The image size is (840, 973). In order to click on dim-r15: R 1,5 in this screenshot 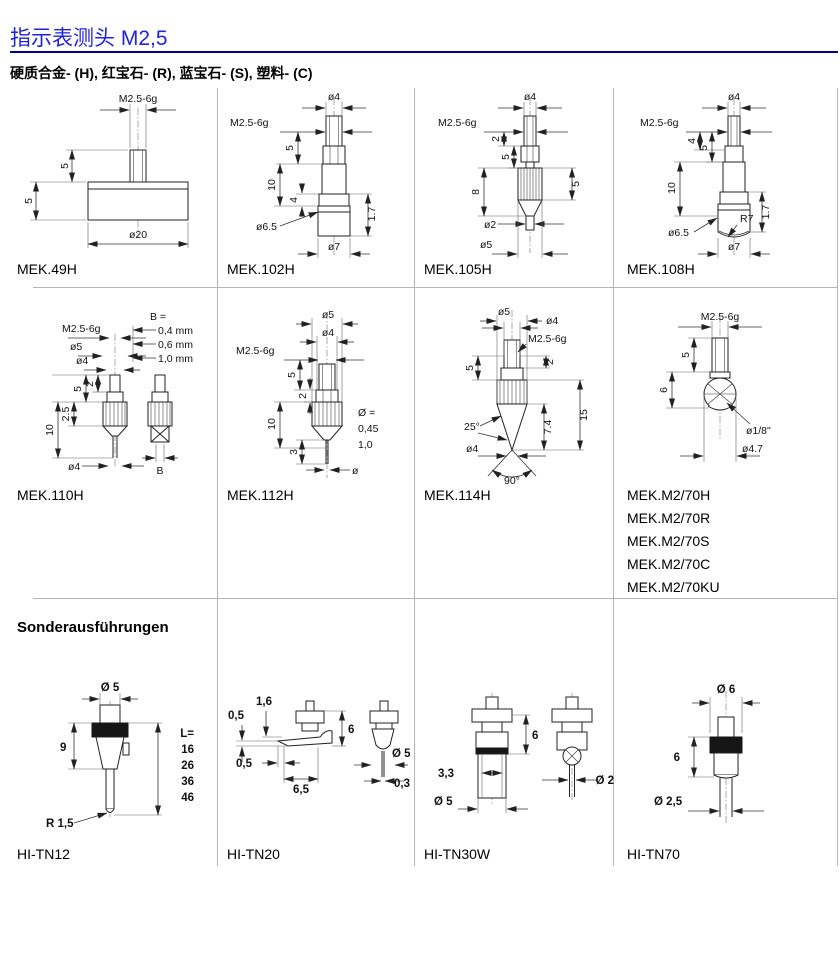, I will do `click(60, 824)`.